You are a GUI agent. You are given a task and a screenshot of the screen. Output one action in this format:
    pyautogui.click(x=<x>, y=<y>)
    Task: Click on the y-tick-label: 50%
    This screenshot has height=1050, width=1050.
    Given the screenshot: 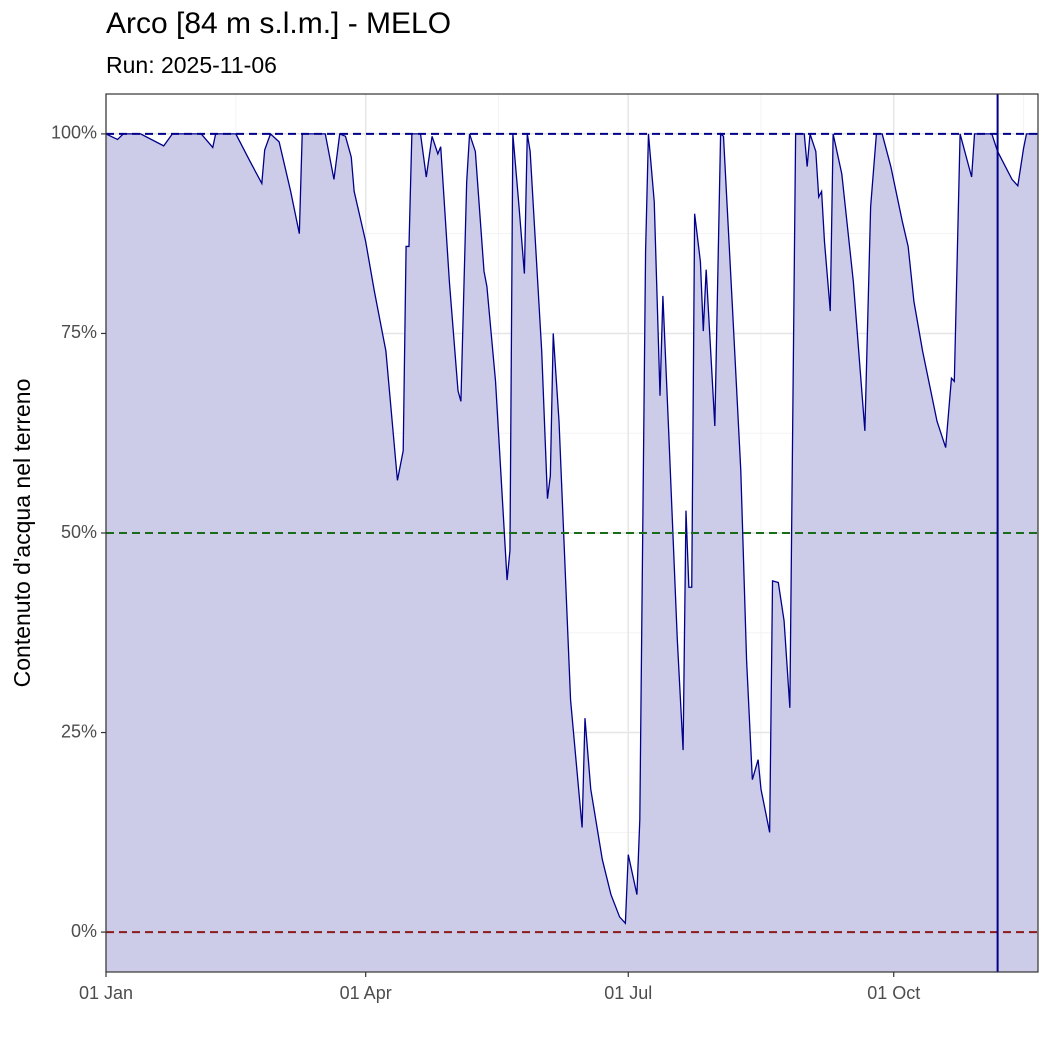 What is the action you would take?
    pyautogui.click(x=79, y=532)
    